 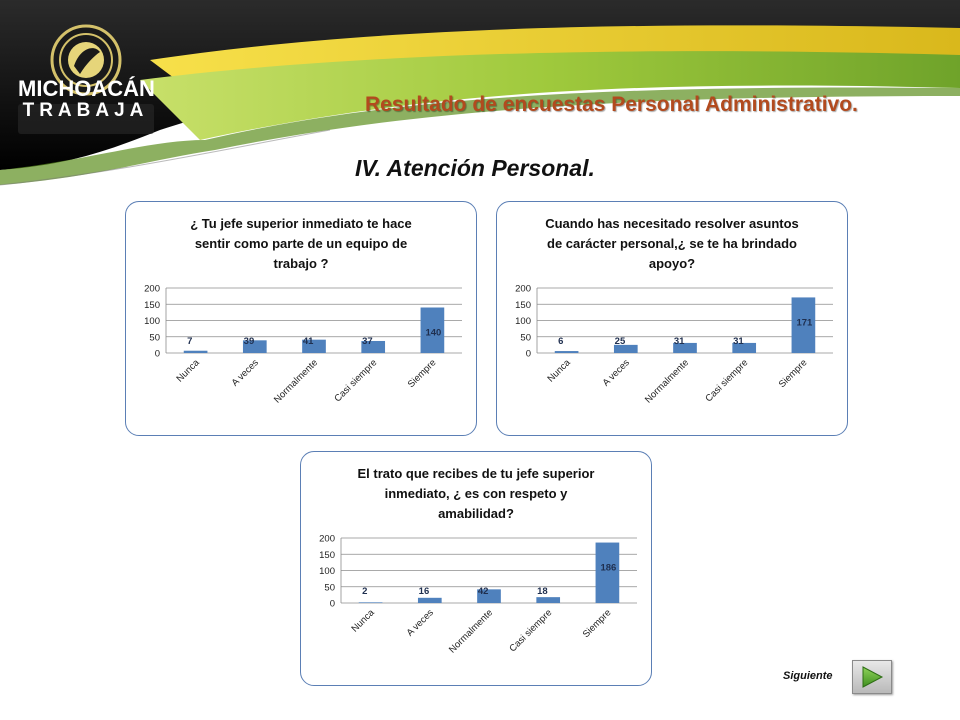 I want to click on chart-title-line: apoyo?, so click(x=672, y=263).